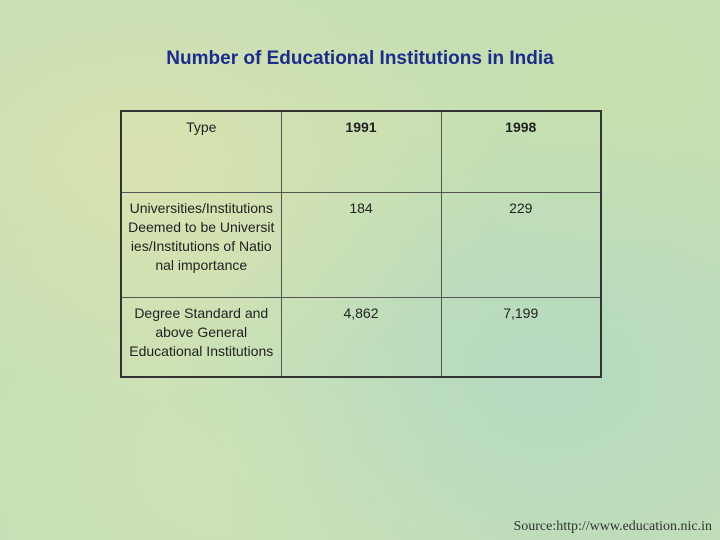 The width and height of the screenshot is (720, 540). What do you see at coordinates (521, 245) in the screenshot?
I see `table-cell: 229` at bounding box center [521, 245].